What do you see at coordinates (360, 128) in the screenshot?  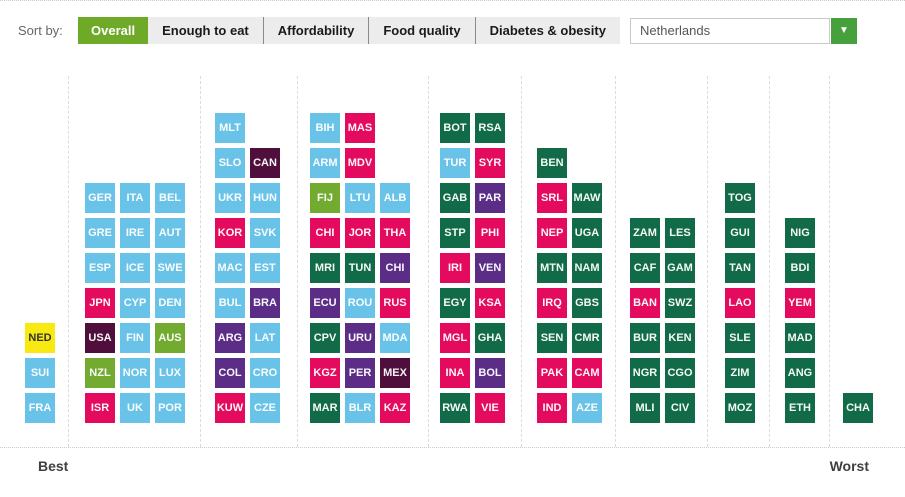 I see `country-tile-mas: MAS` at bounding box center [360, 128].